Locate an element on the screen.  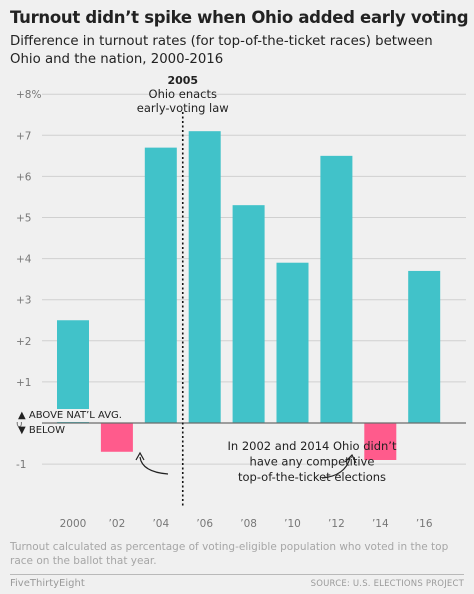
footer-divider is located at coordinates (237, 574).